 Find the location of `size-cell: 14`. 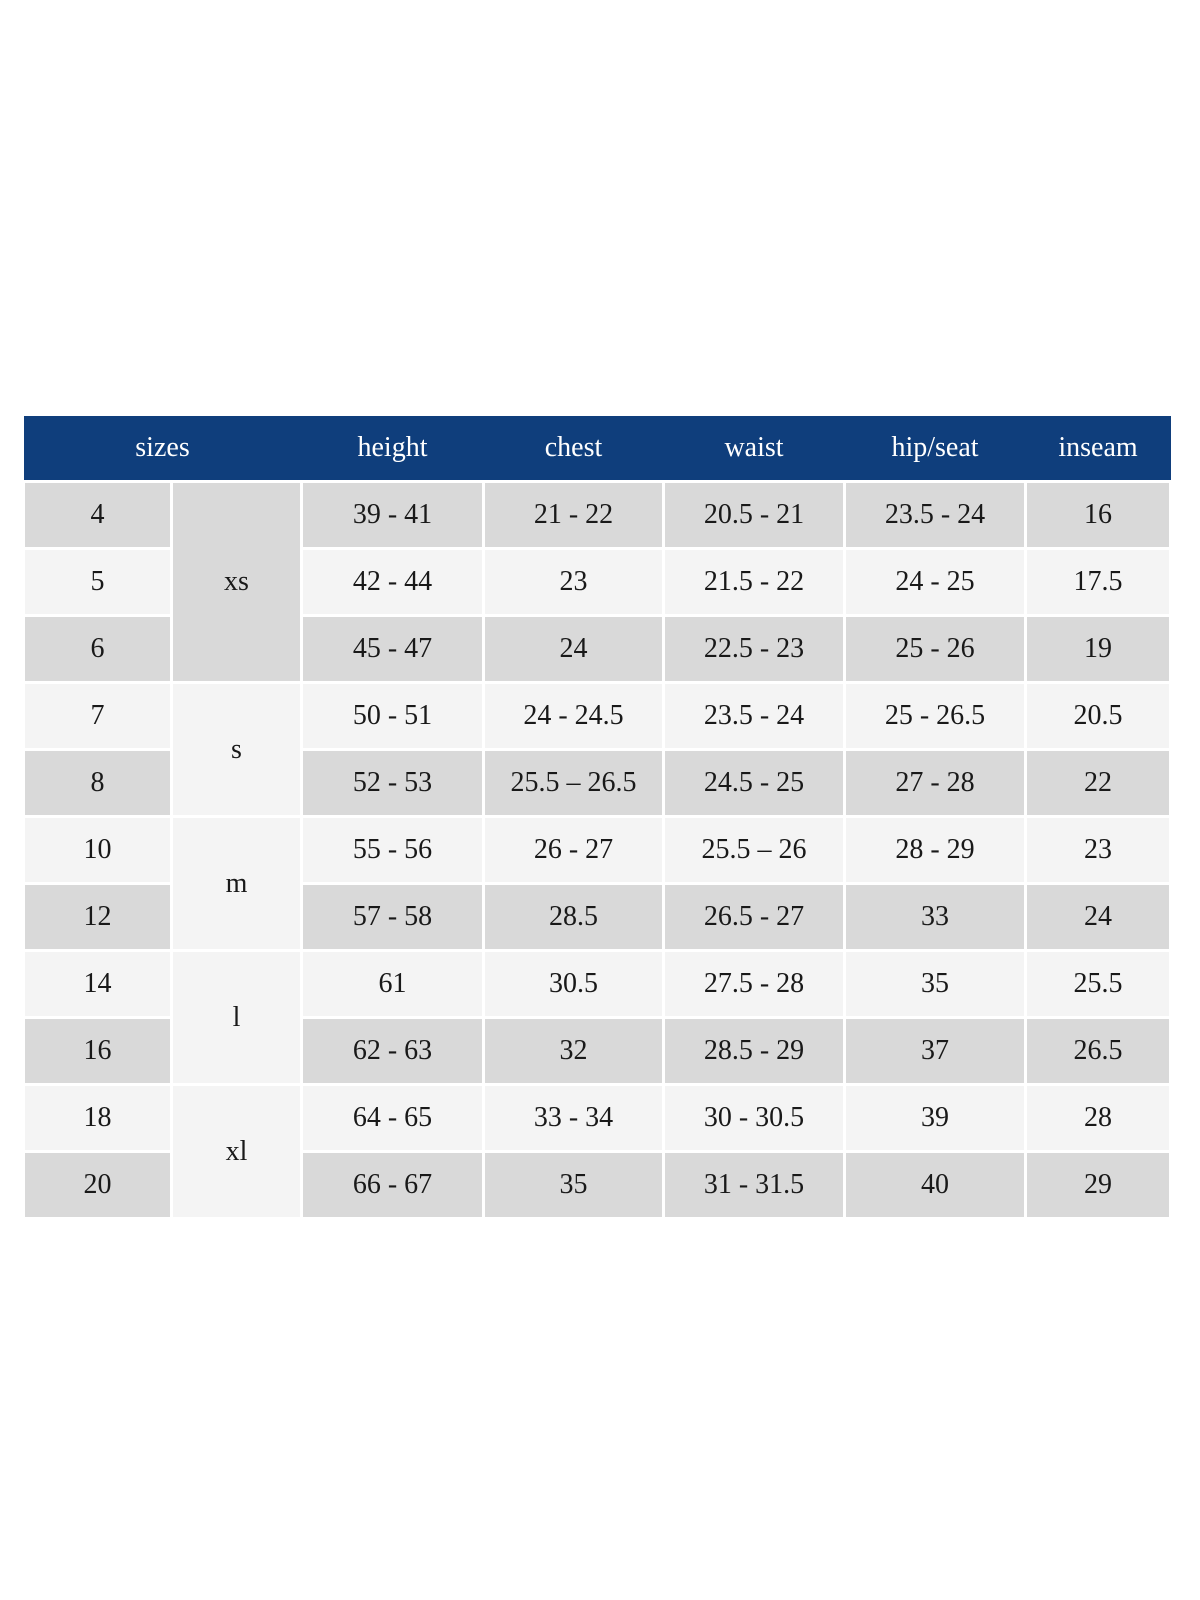

size-cell: 14 is located at coordinates (97, 984).